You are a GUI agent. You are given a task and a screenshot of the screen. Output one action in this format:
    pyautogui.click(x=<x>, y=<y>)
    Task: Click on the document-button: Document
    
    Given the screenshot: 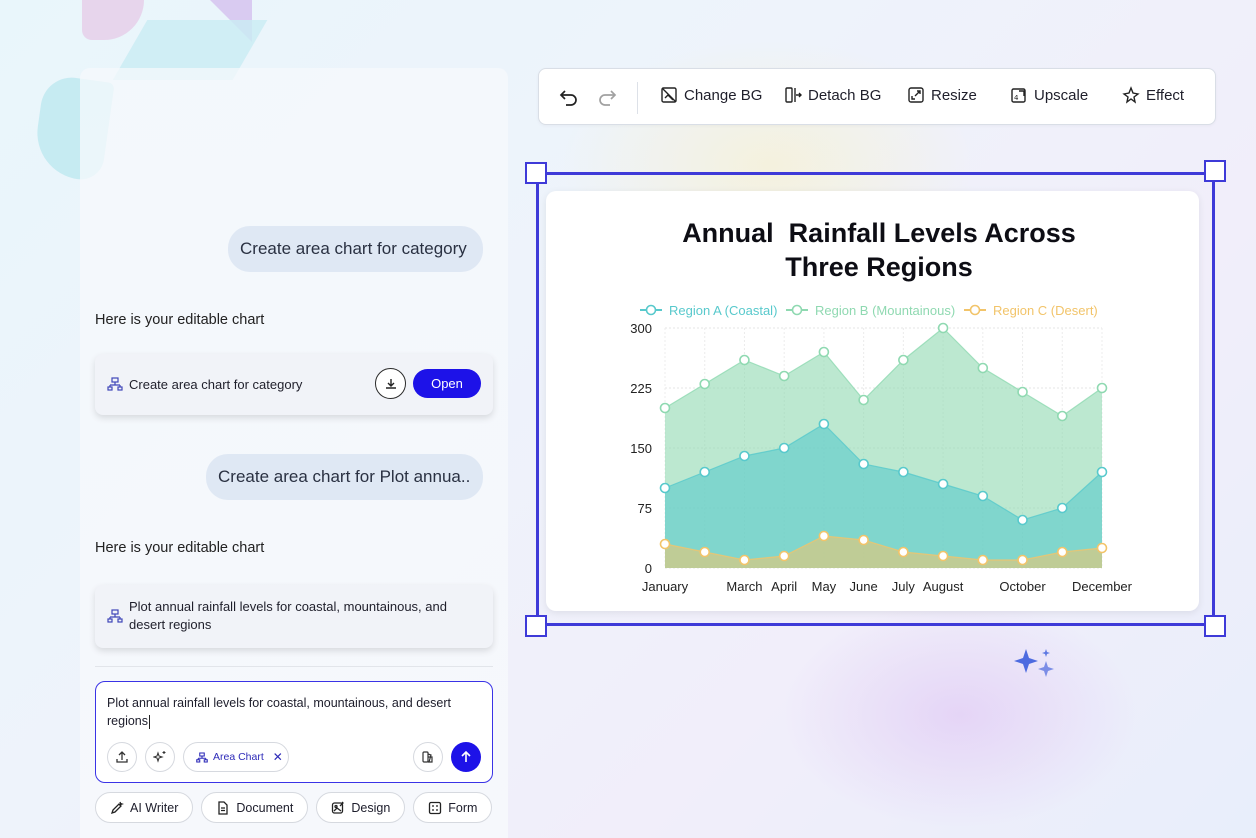 What is the action you would take?
    pyautogui.click(x=255, y=807)
    